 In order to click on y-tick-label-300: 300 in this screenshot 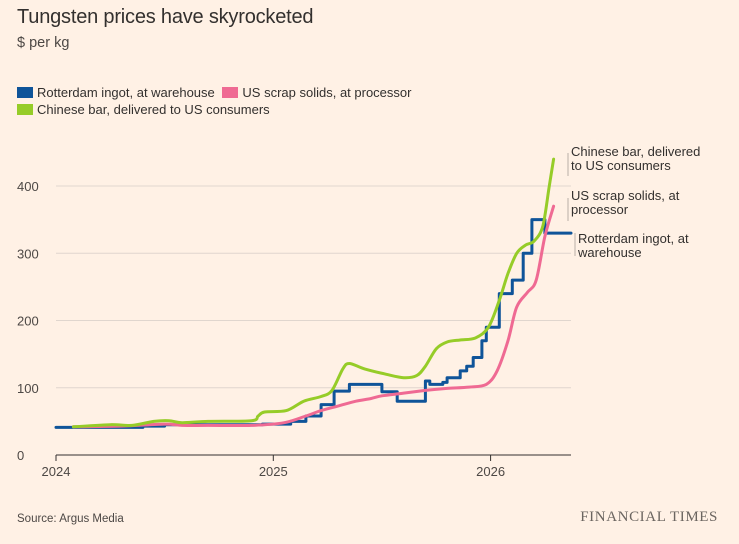, I will do `click(28, 253)`.